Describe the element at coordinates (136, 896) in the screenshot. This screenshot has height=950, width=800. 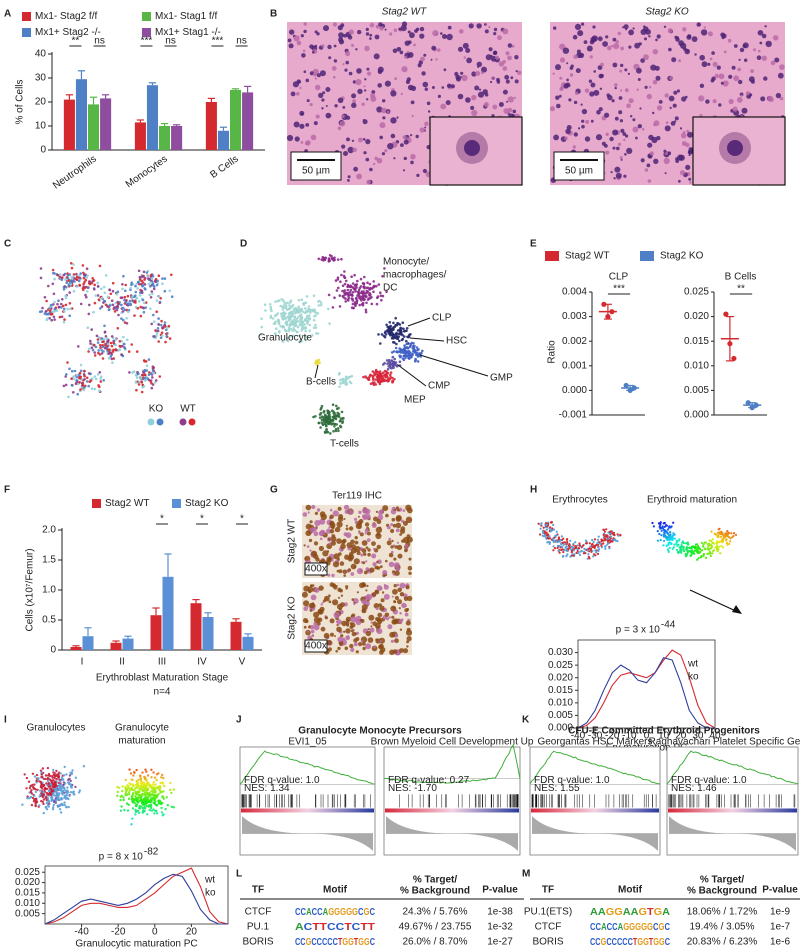
I see `density-line` at that location.